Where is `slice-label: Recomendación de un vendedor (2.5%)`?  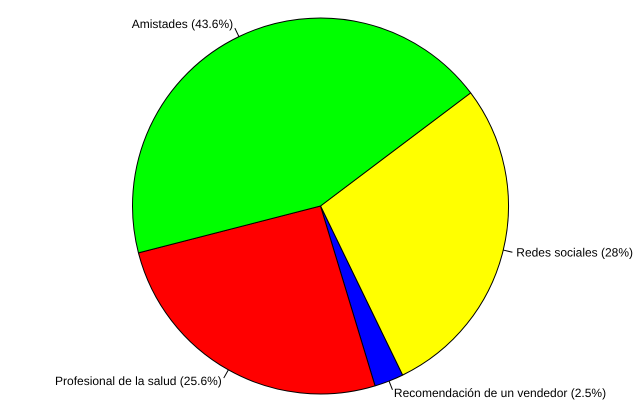
slice-label: Recomendación de un vendedor (2.5%) is located at coordinates (500, 393).